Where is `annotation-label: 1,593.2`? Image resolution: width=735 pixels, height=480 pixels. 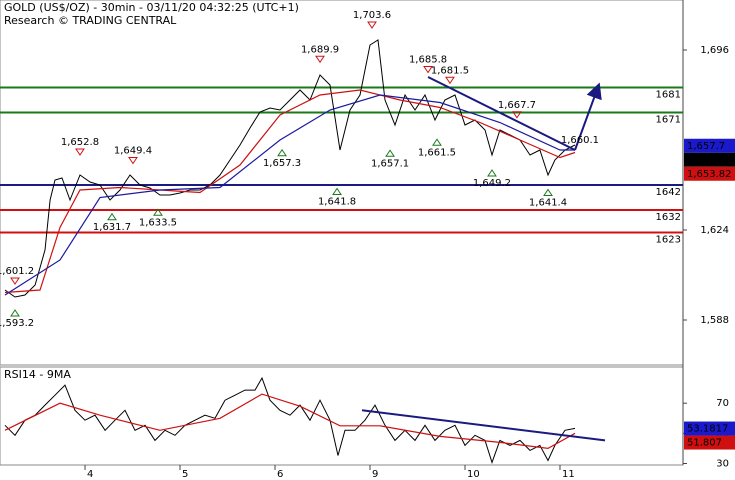 annotation-label: 1,593.2 is located at coordinates (17, 323).